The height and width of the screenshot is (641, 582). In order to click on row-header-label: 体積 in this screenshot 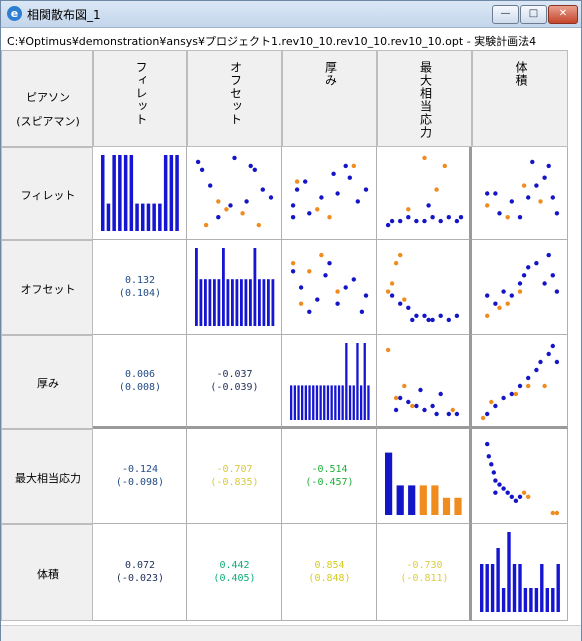, I will do `click(48, 574)`.